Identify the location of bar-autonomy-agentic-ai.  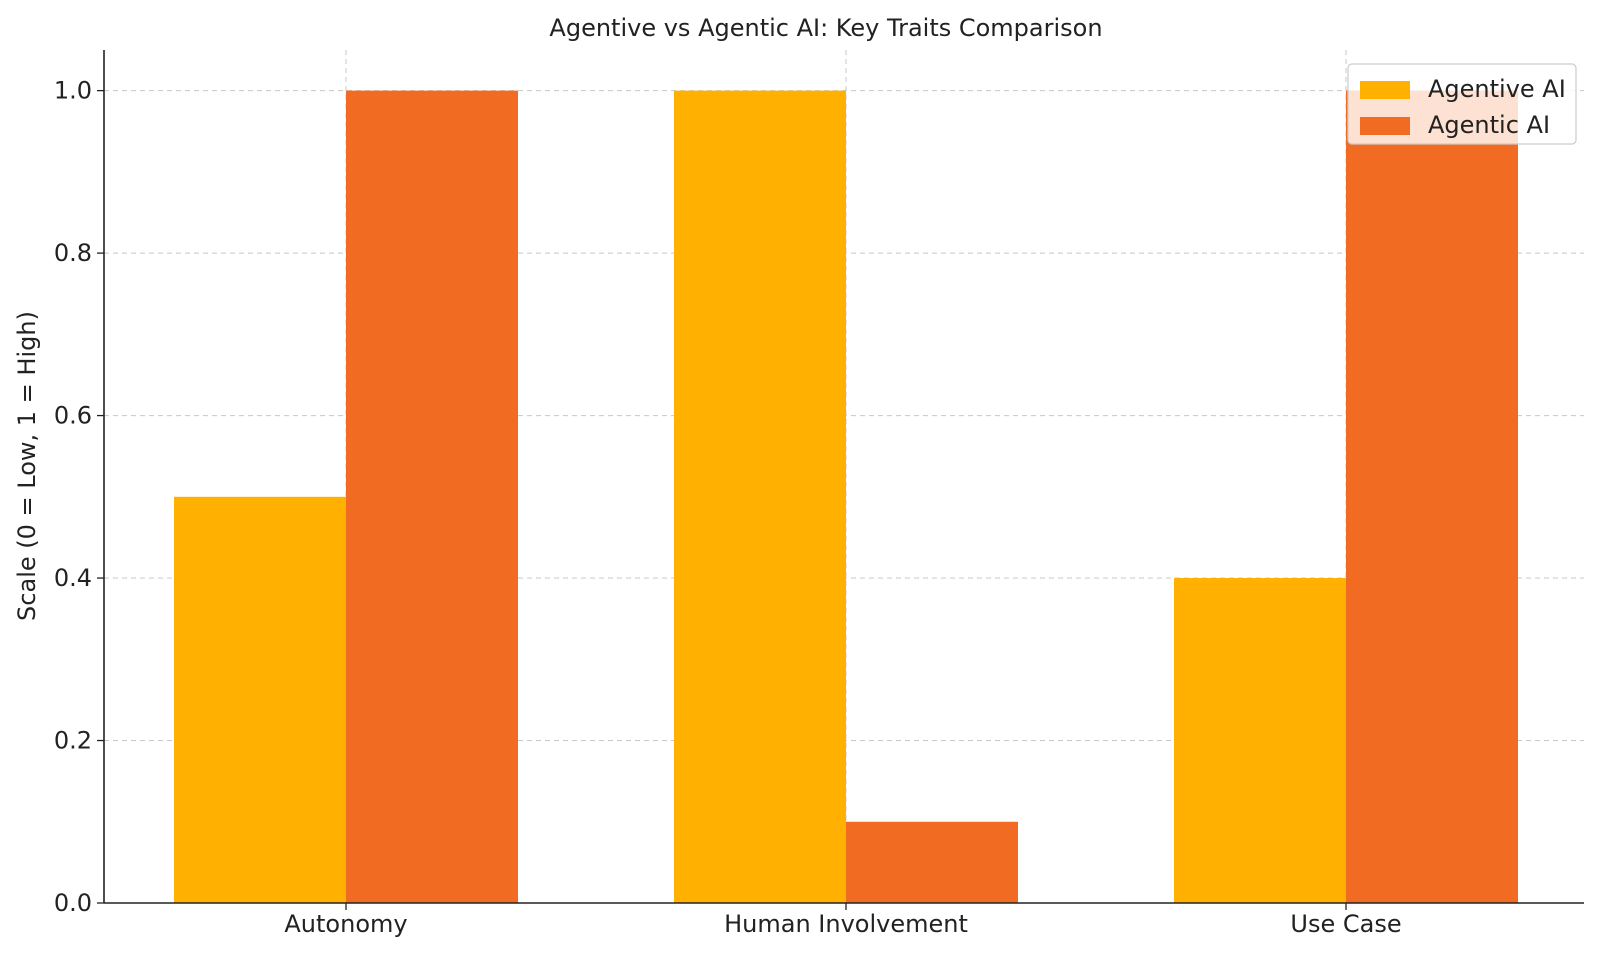
(432, 497).